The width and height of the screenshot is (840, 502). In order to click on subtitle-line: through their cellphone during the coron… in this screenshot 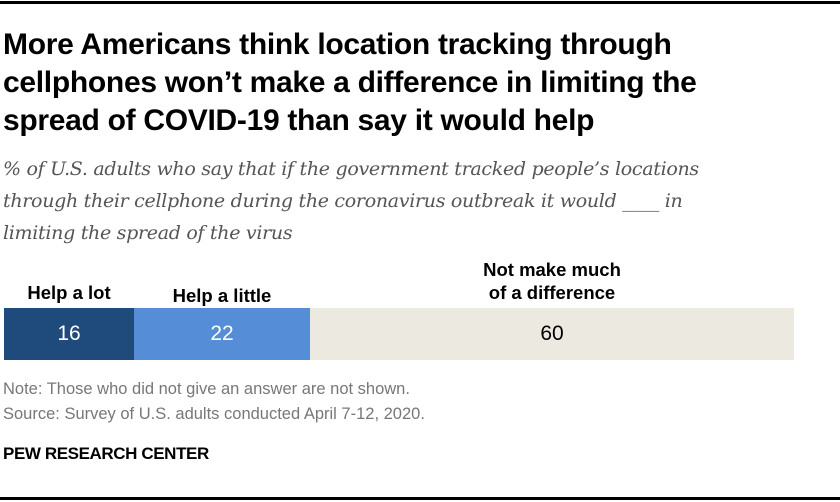, I will do `click(343, 201)`.